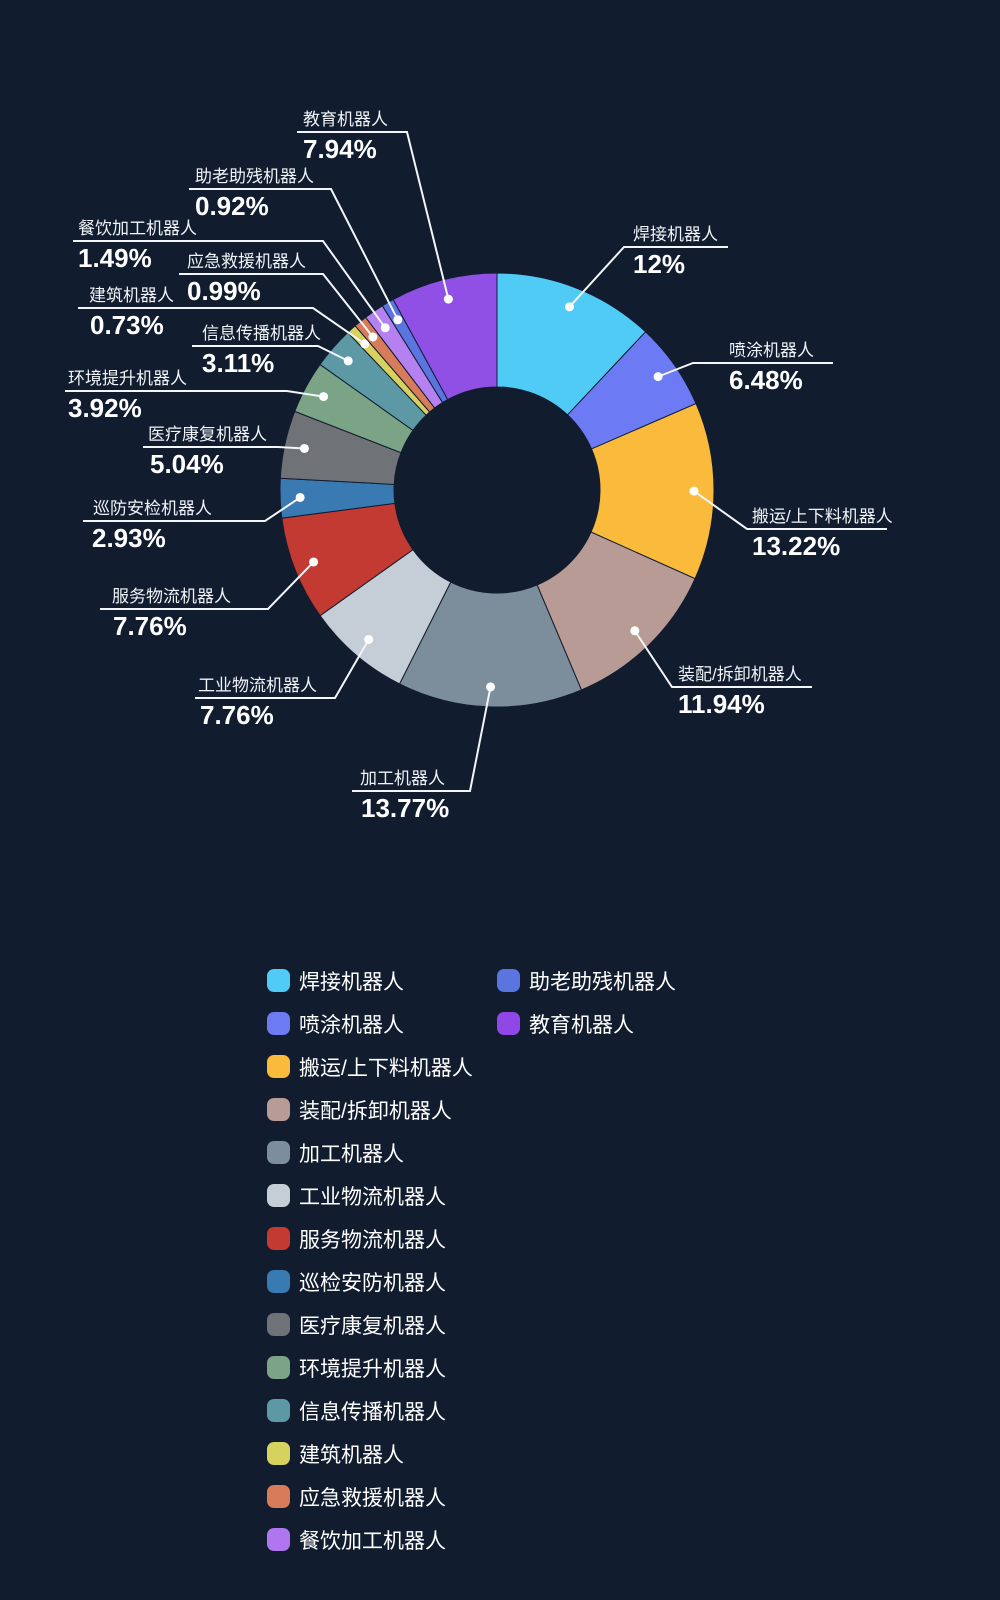 Image resolution: width=1000 pixels, height=1600 pixels. I want to click on slice-name: 加工机器人, so click(402, 778).